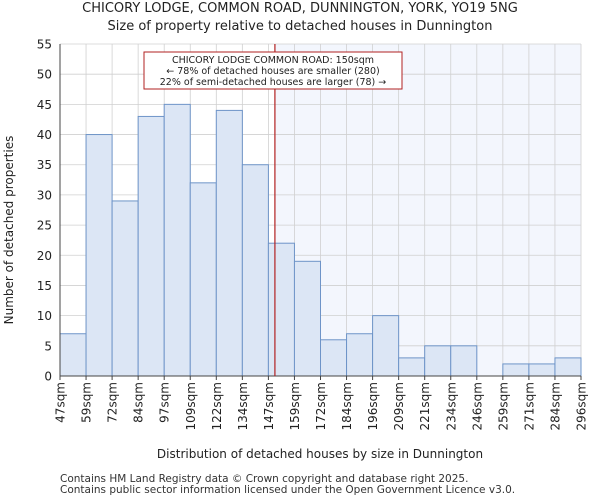 The image size is (600, 500). Describe the element at coordinates (44, 105) in the screenshot. I see `y-tick-label: 45` at that location.